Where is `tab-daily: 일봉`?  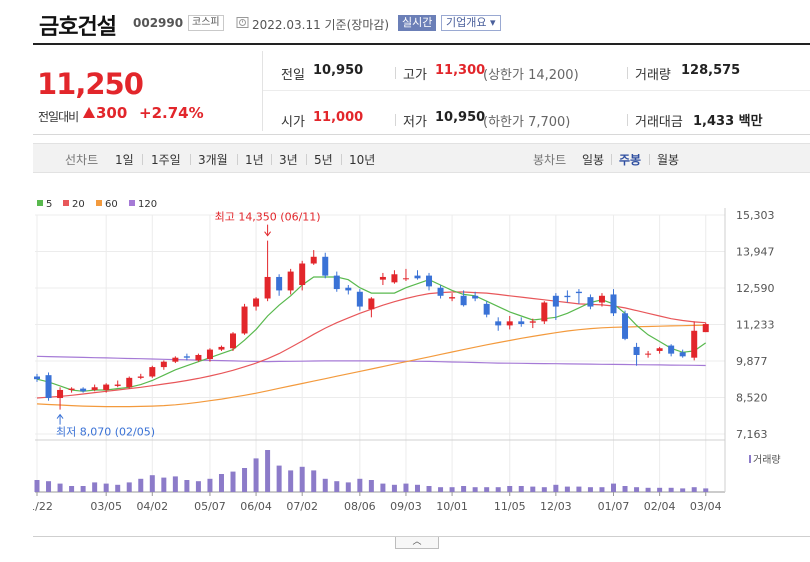
tab-daily: 일봉 is located at coordinates (593, 160).